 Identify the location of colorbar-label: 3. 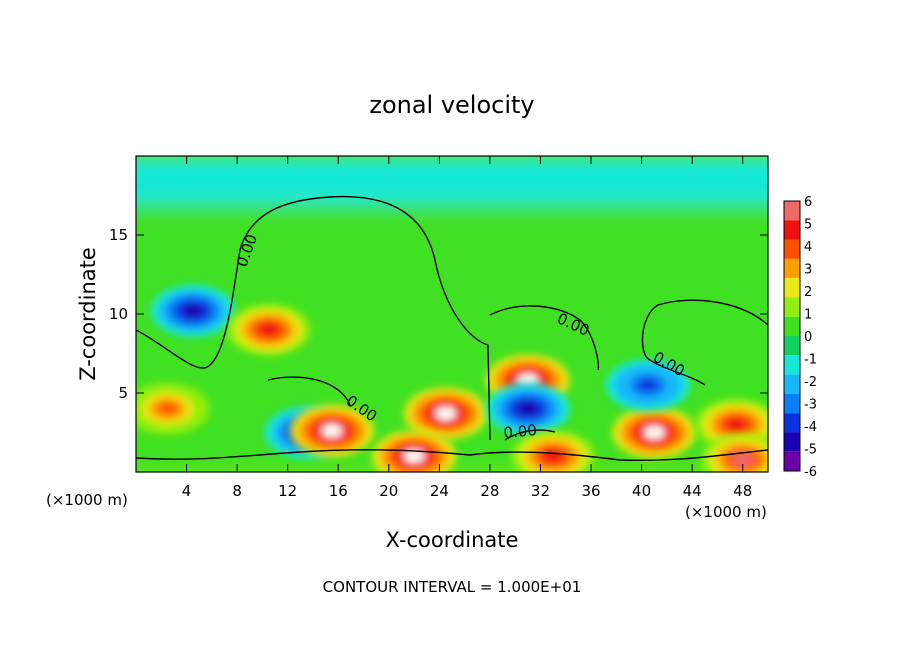
(808, 270).